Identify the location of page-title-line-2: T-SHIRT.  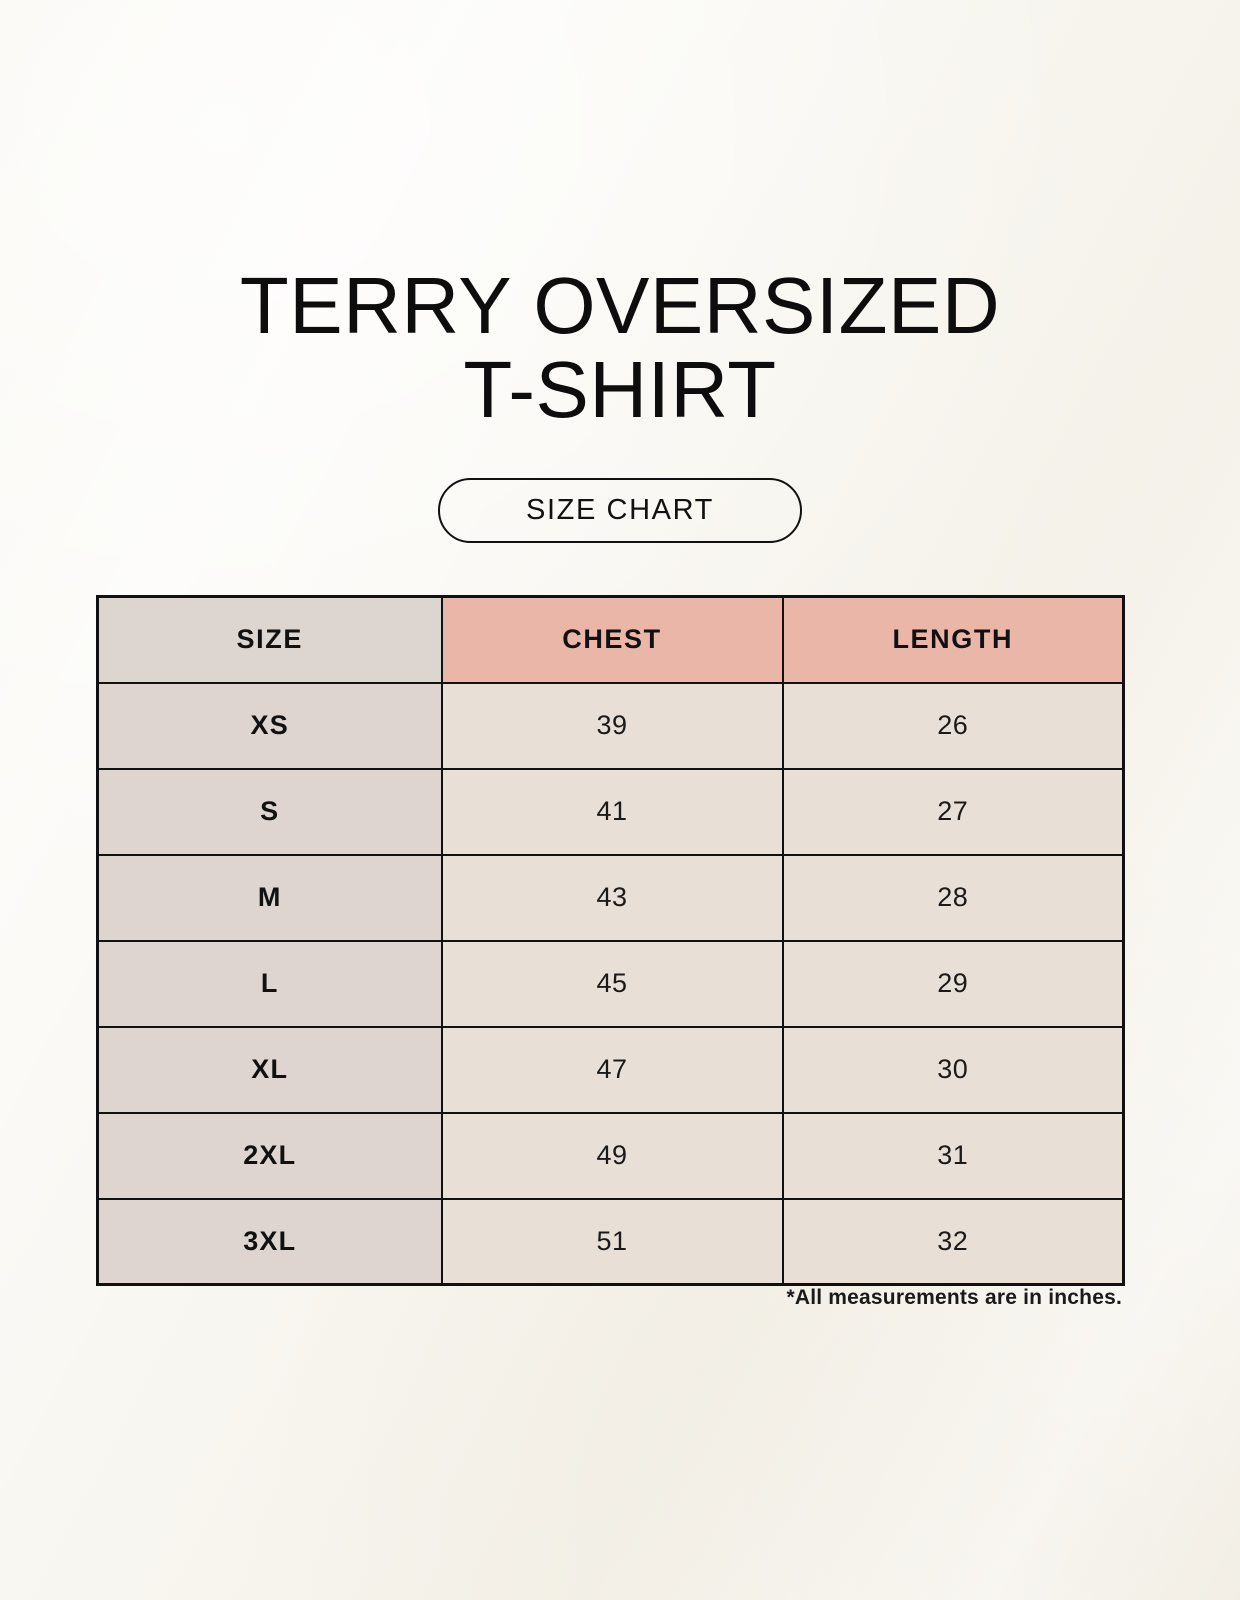
(620, 389).